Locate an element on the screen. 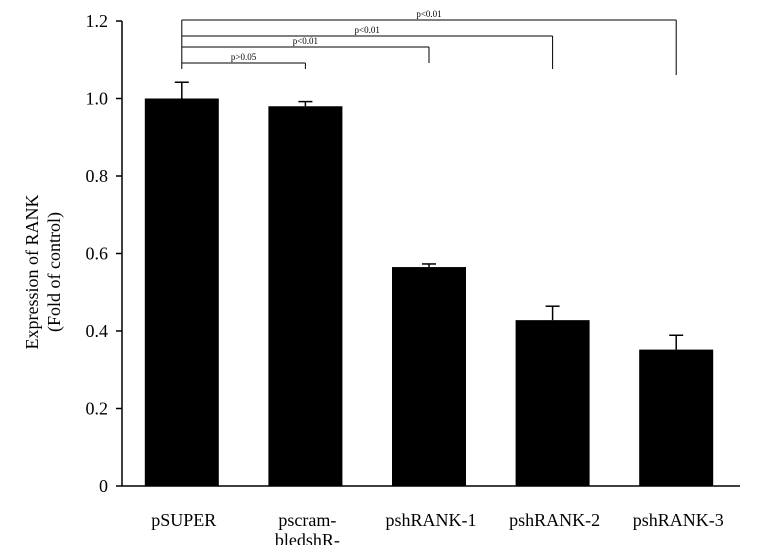 The image size is (758, 545). significance-label: p>0.05 is located at coordinates (244, 57).